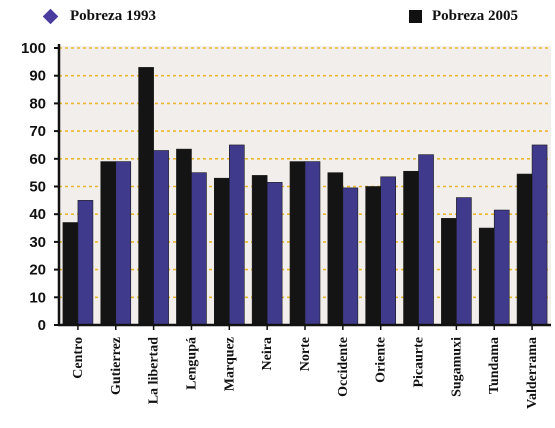  I want to click on x-category-label: Lengupá, so click(191, 363).